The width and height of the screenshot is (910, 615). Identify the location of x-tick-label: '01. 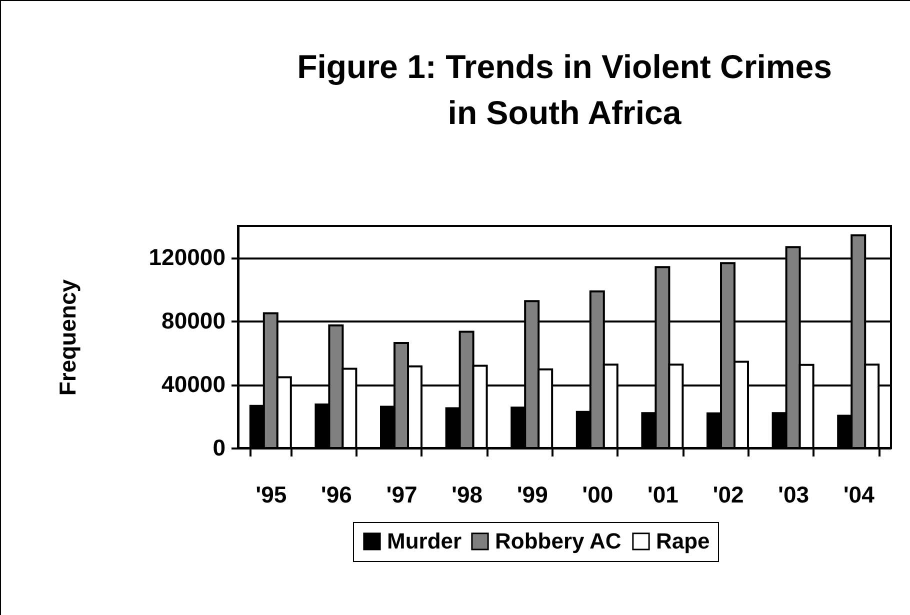
(663, 495).